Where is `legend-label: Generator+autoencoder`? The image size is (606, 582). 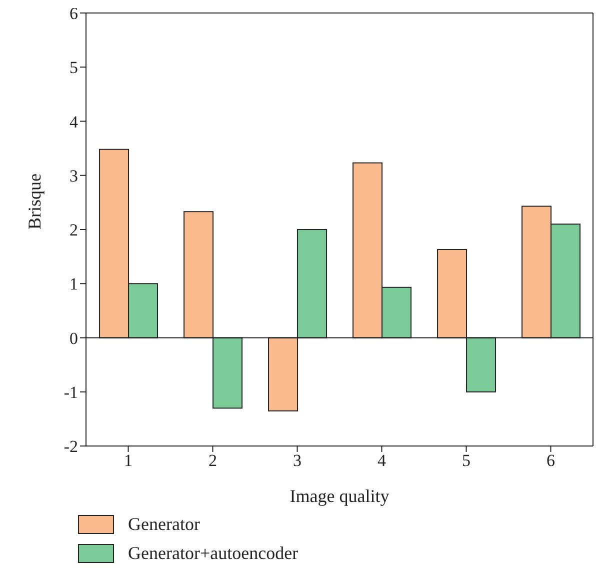
legend-label: Generator+autoencoder is located at coordinates (213, 553).